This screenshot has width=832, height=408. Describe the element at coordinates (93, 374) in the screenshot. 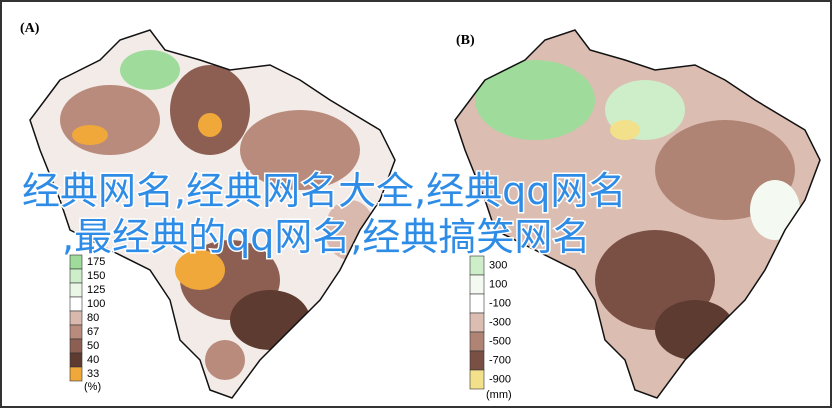

I see `legend-label: 33` at that location.